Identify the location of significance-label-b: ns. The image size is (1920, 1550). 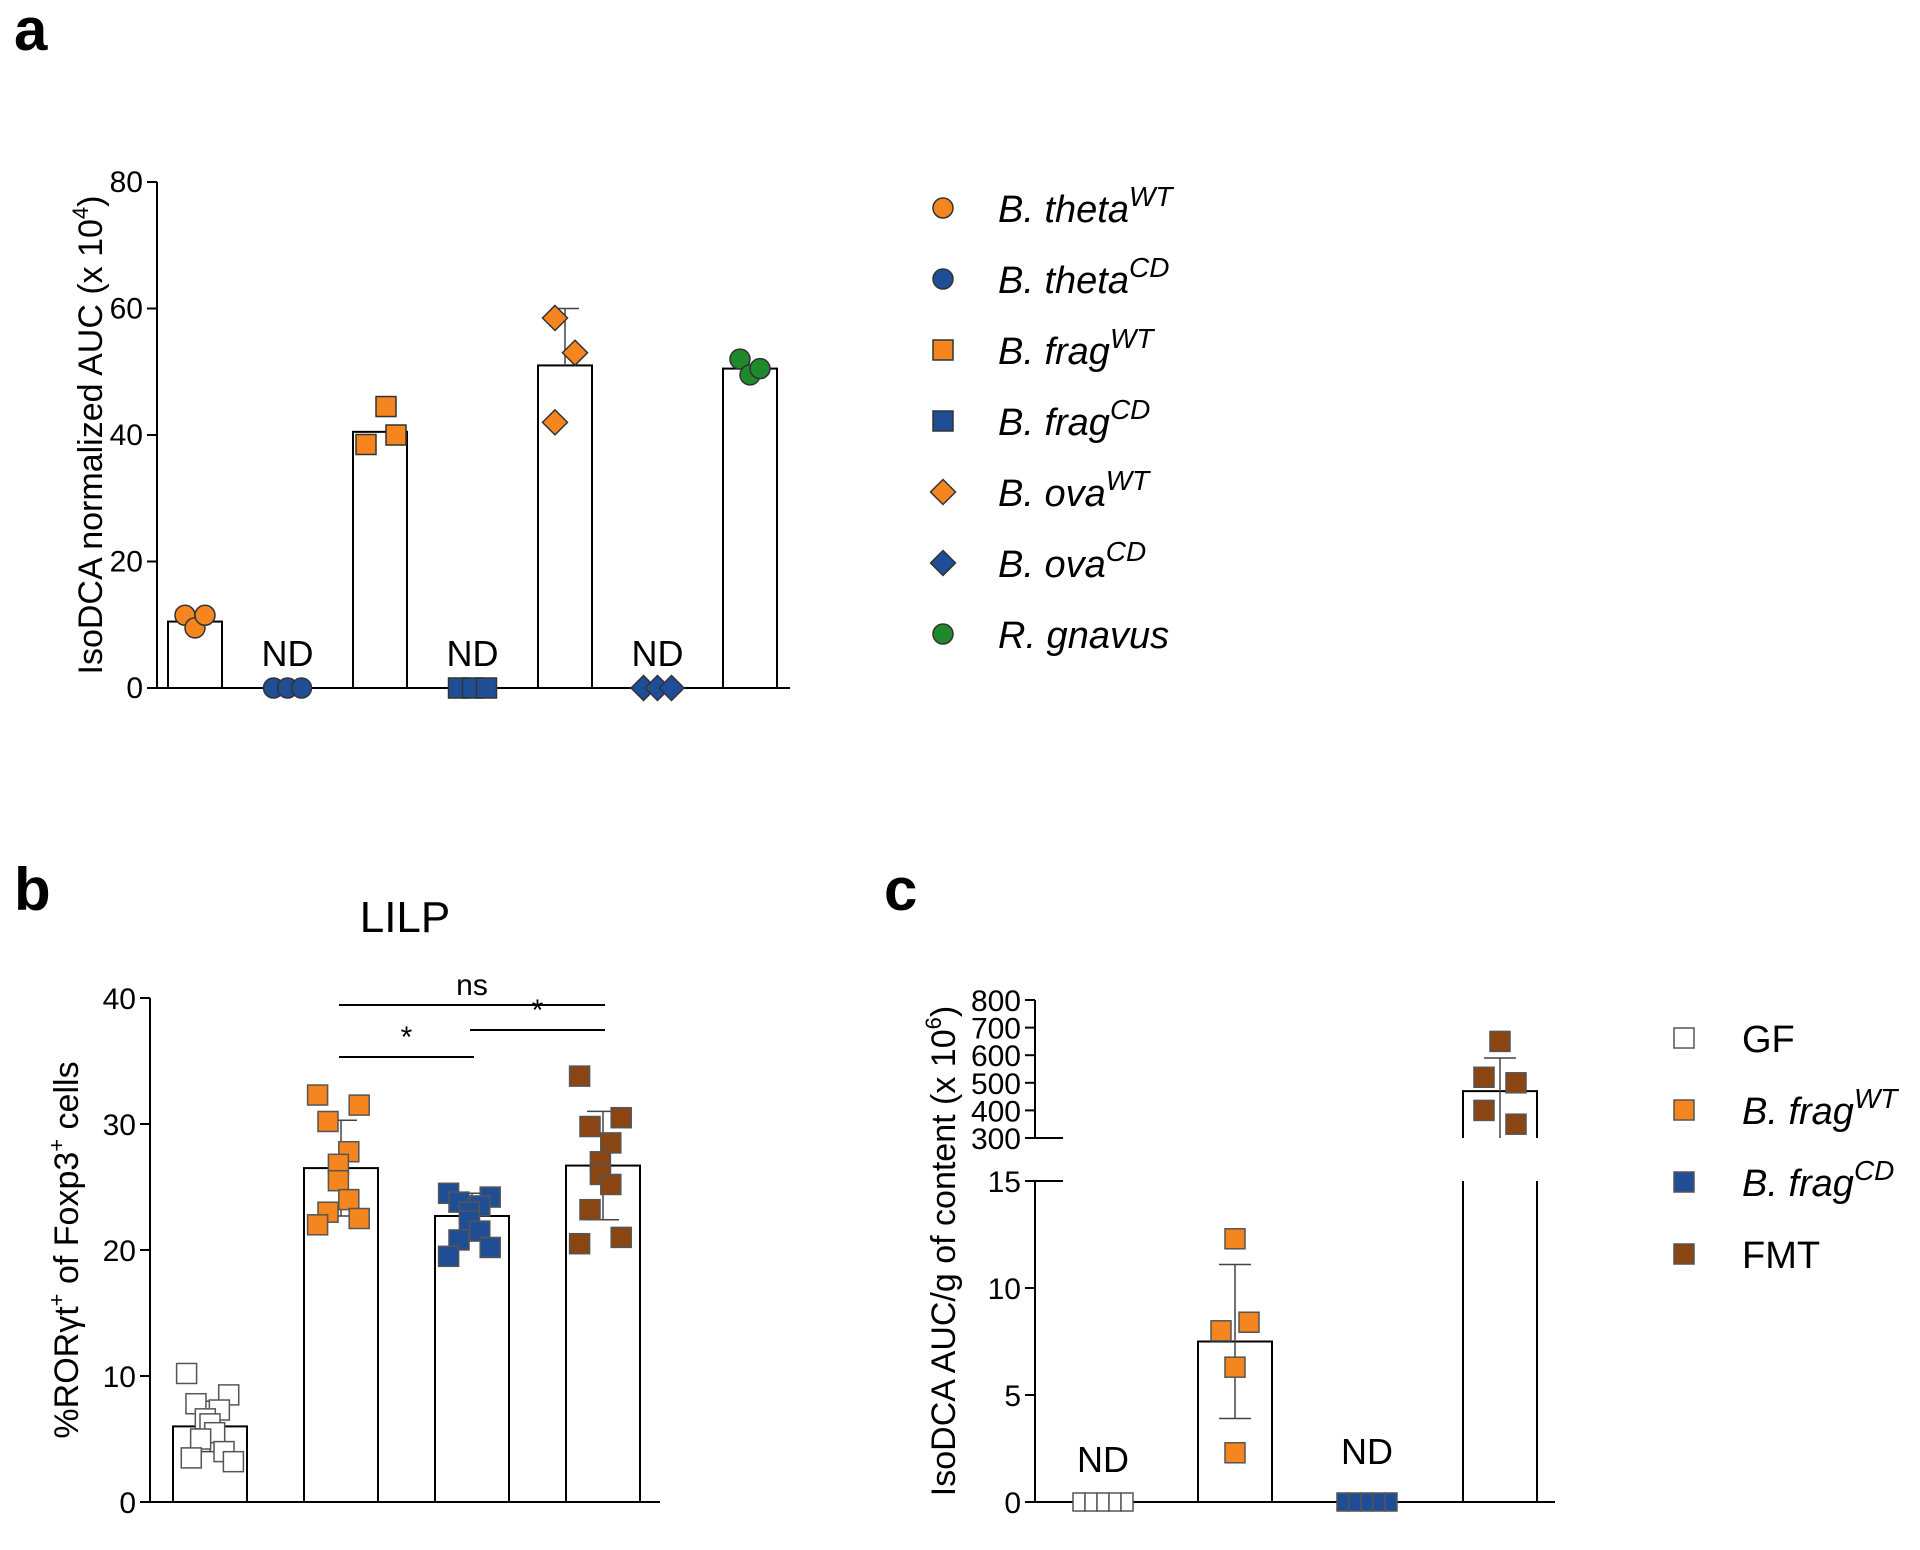
(472, 985).